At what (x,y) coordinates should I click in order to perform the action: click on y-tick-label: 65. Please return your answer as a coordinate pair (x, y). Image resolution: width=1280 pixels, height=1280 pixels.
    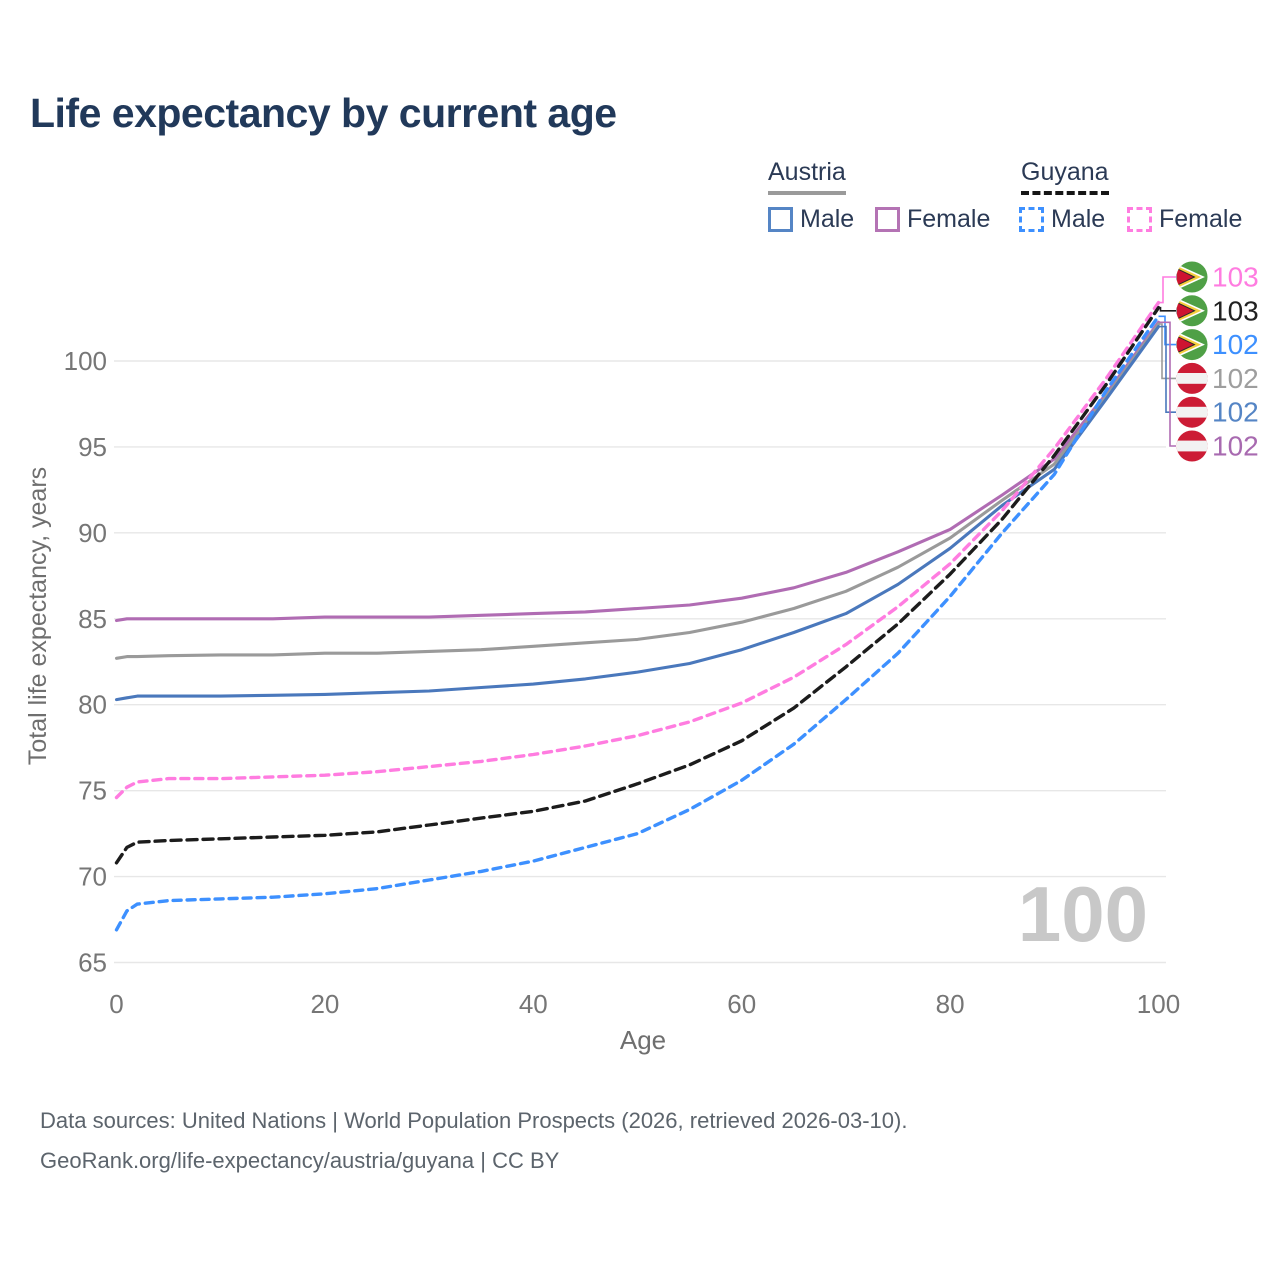
    Looking at the image, I should click on (92, 963).